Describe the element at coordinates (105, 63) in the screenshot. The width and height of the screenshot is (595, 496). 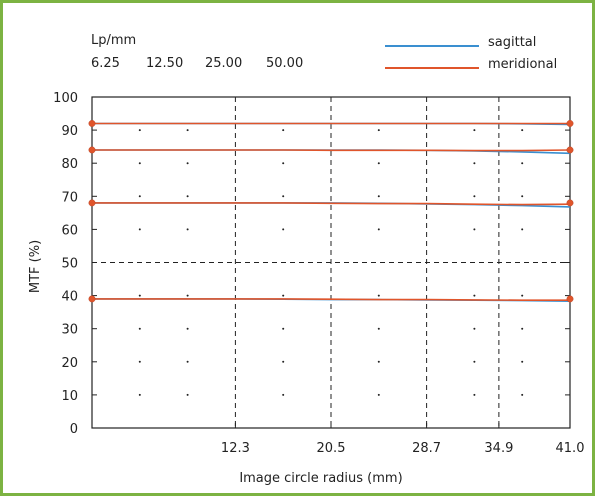
I see `frequency-label: 6.25` at that location.